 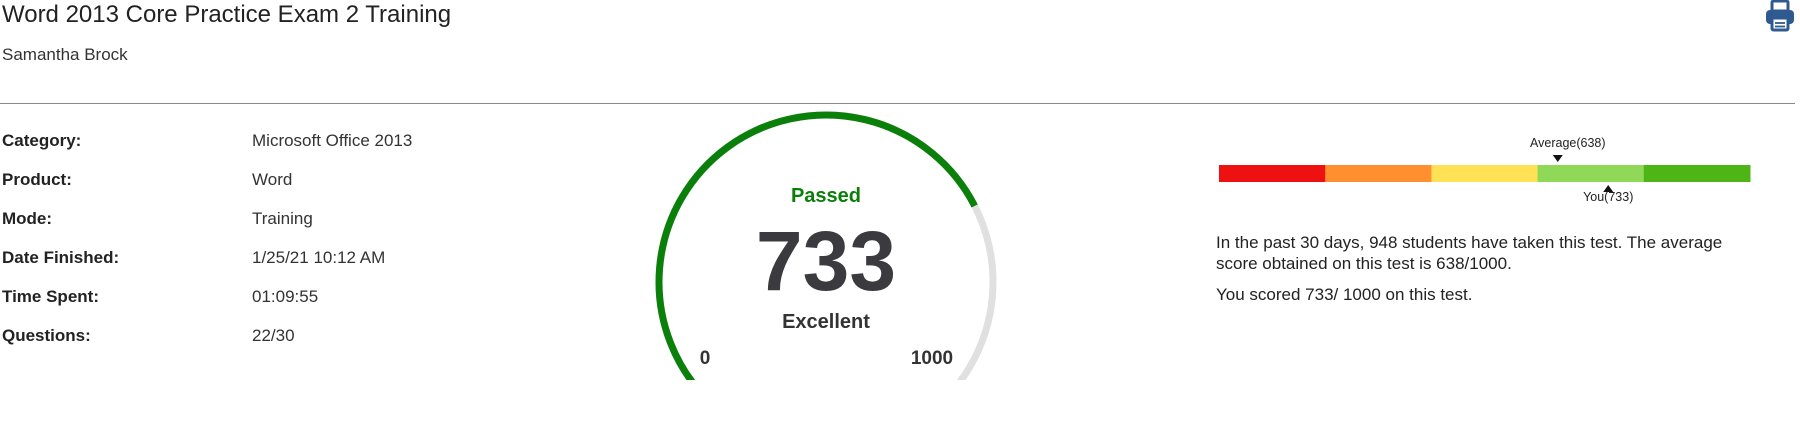 What do you see at coordinates (319, 257) in the screenshot?
I see `detail-value: 1/25/21 10:12 AM` at bounding box center [319, 257].